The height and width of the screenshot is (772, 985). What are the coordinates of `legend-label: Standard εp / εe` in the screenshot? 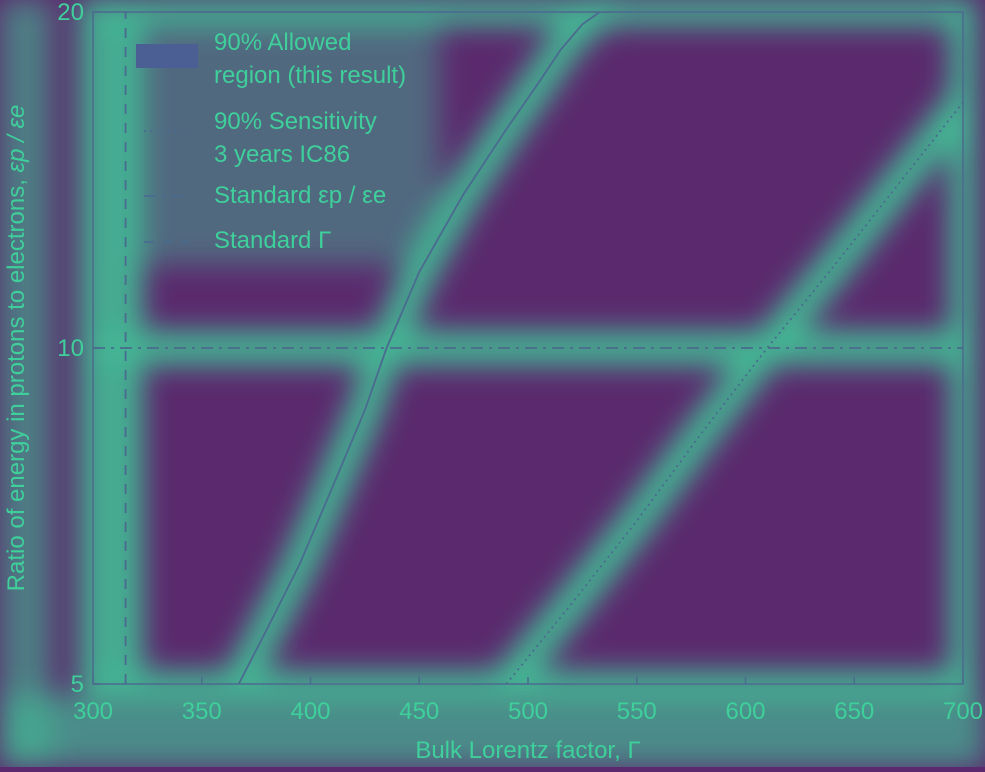 It's located at (300, 195).